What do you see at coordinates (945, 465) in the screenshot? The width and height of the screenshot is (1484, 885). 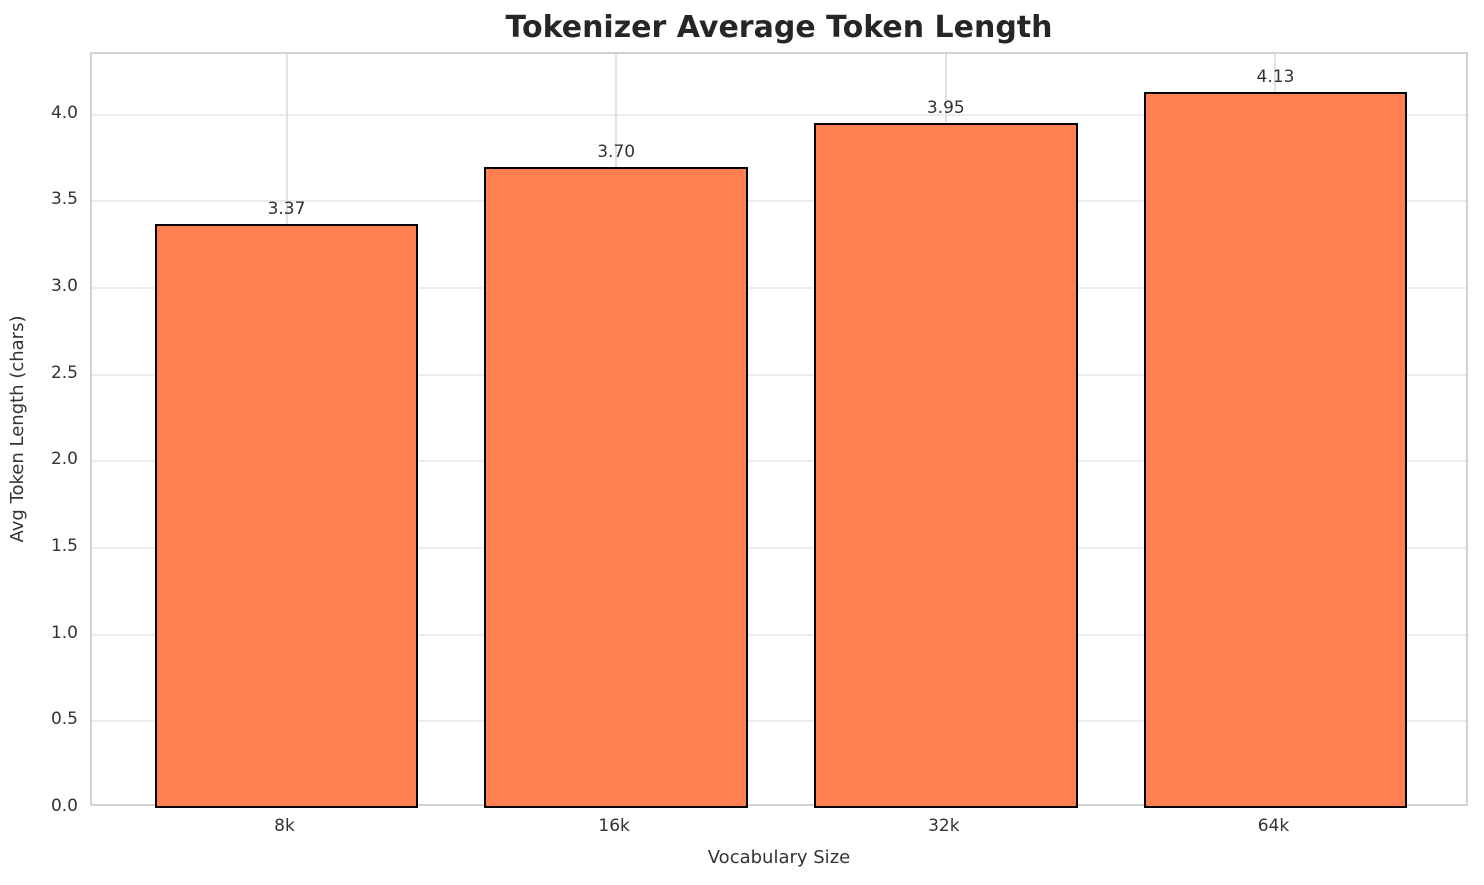 I see `bar-32k` at bounding box center [945, 465].